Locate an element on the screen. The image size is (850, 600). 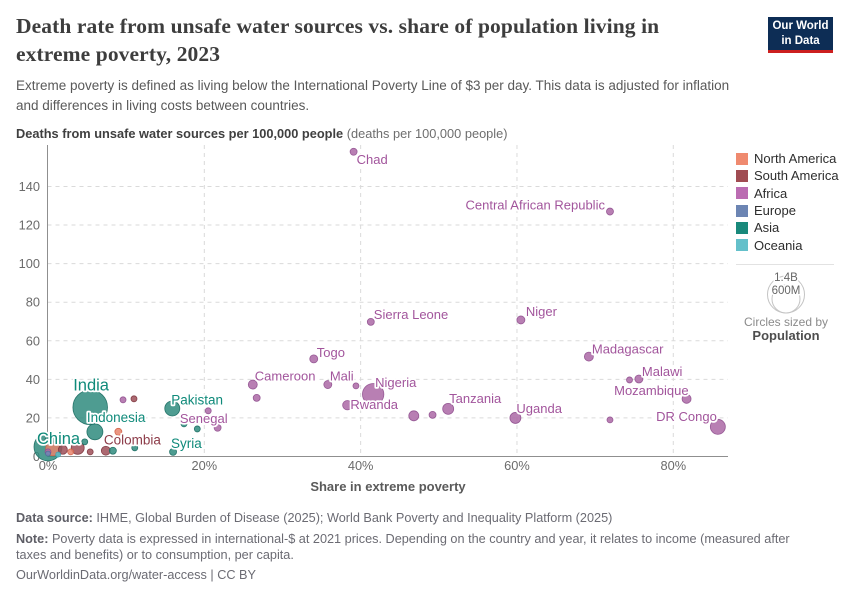
legend-swatch-asia is located at coordinates (742, 227).